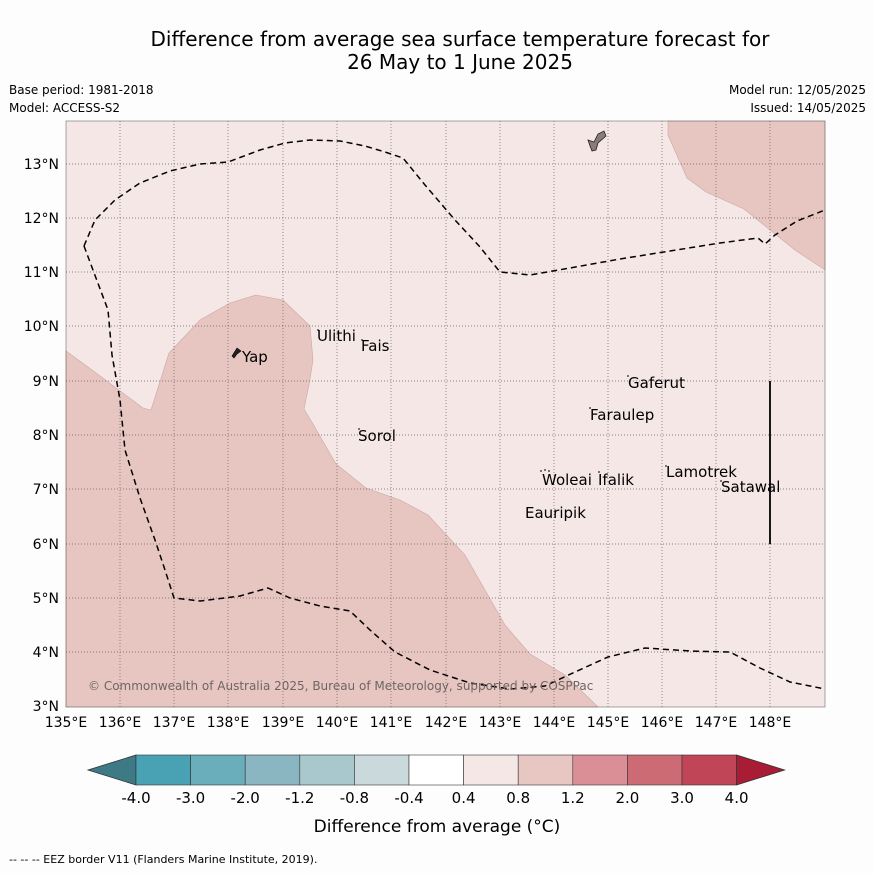 This screenshot has width=873, height=873. What do you see at coordinates (573, 798) in the screenshot?
I see `colorbar-tick-label: 1.2` at bounding box center [573, 798].